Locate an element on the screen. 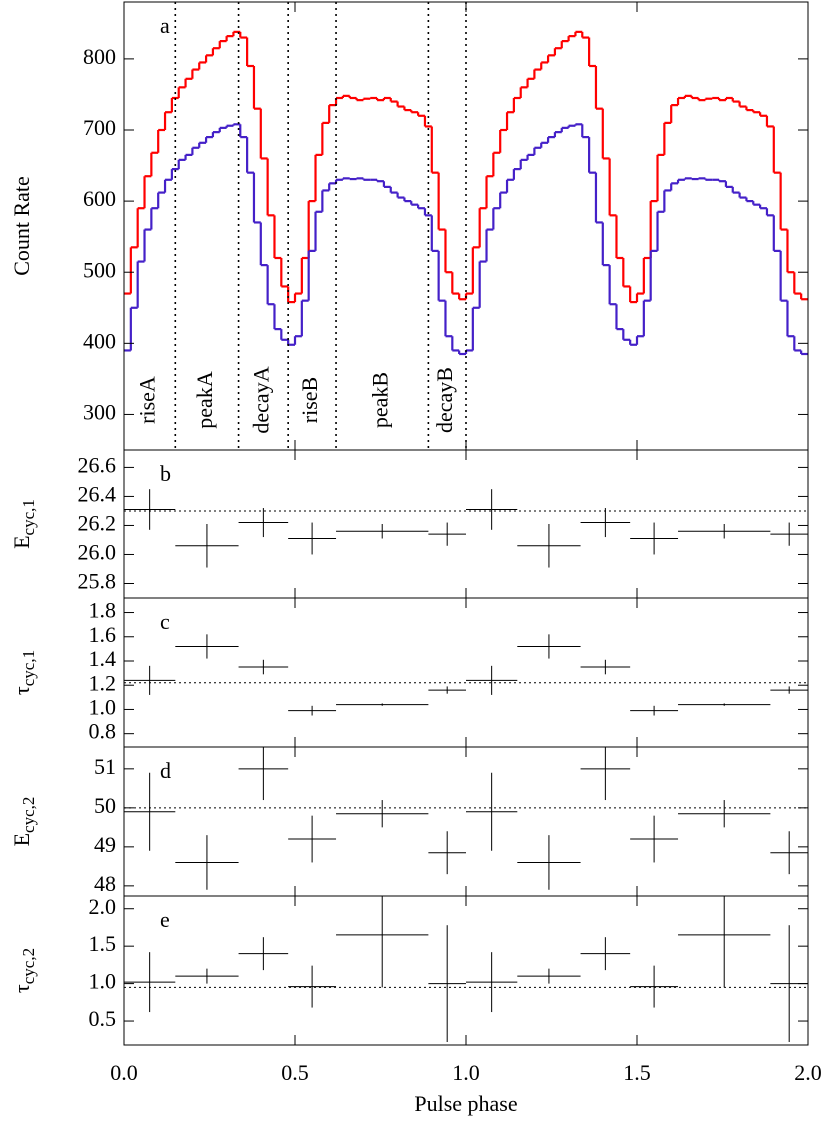 The width and height of the screenshot is (830, 1123). y-axis-label: τcyc,1 is located at coordinates (23, 672).